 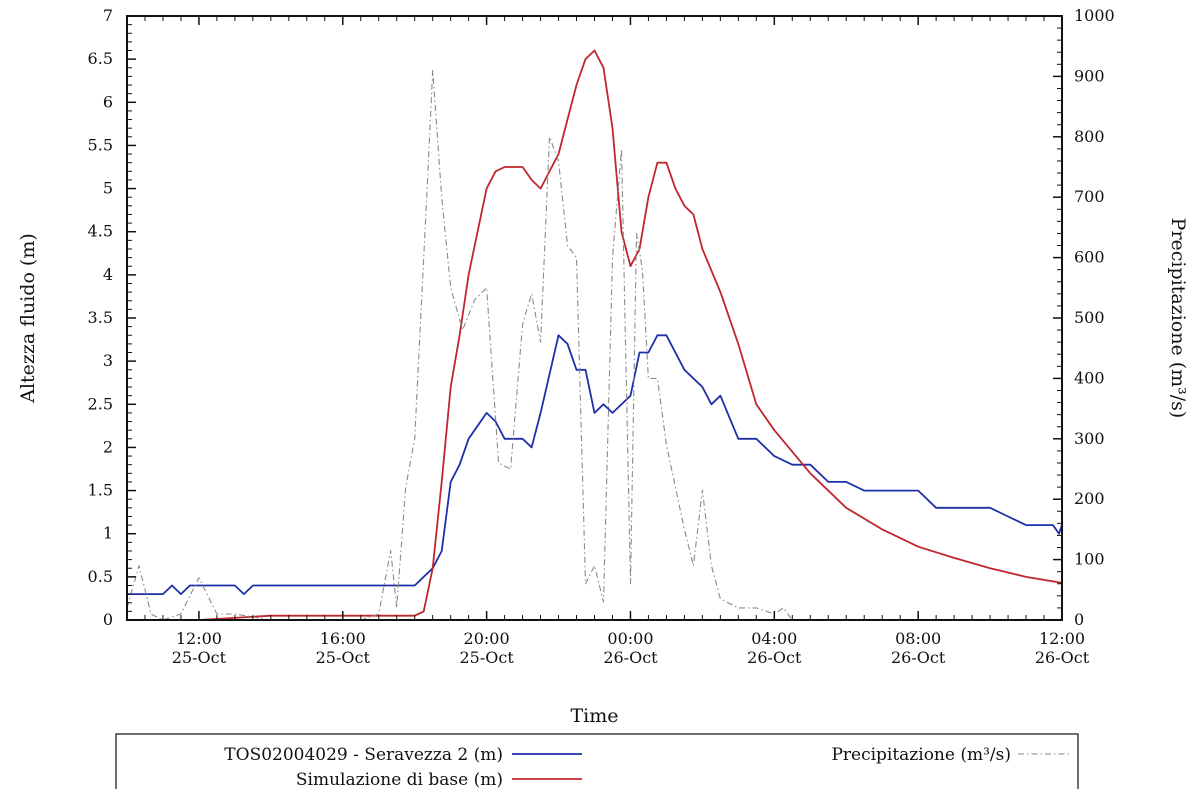 What do you see at coordinates (100, 576) in the screenshot?
I see `left-y-tick-label: 0.5` at bounding box center [100, 576].